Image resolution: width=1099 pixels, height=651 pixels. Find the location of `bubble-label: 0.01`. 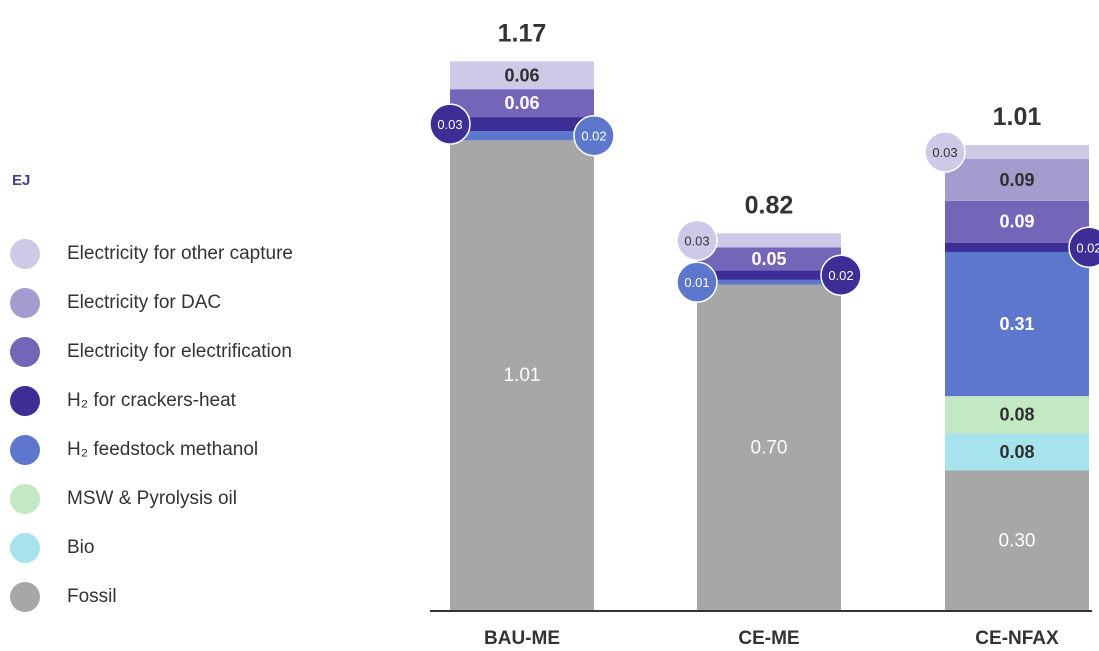

bubble-label: 0.01 is located at coordinates (696, 282).